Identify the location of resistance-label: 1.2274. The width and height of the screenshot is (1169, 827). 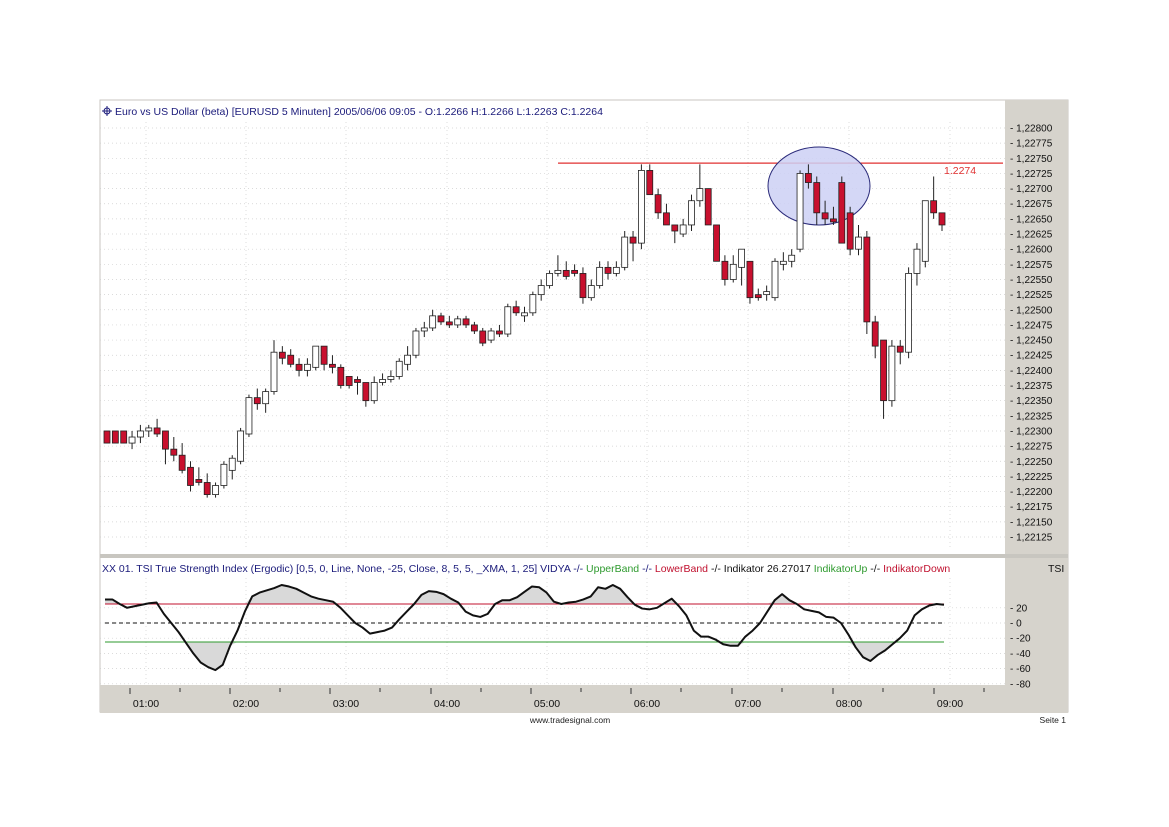
(960, 171).